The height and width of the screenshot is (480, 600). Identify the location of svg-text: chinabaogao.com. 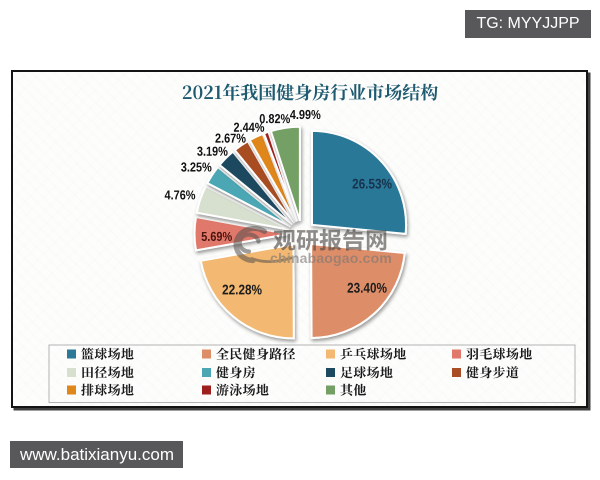
(331, 258).